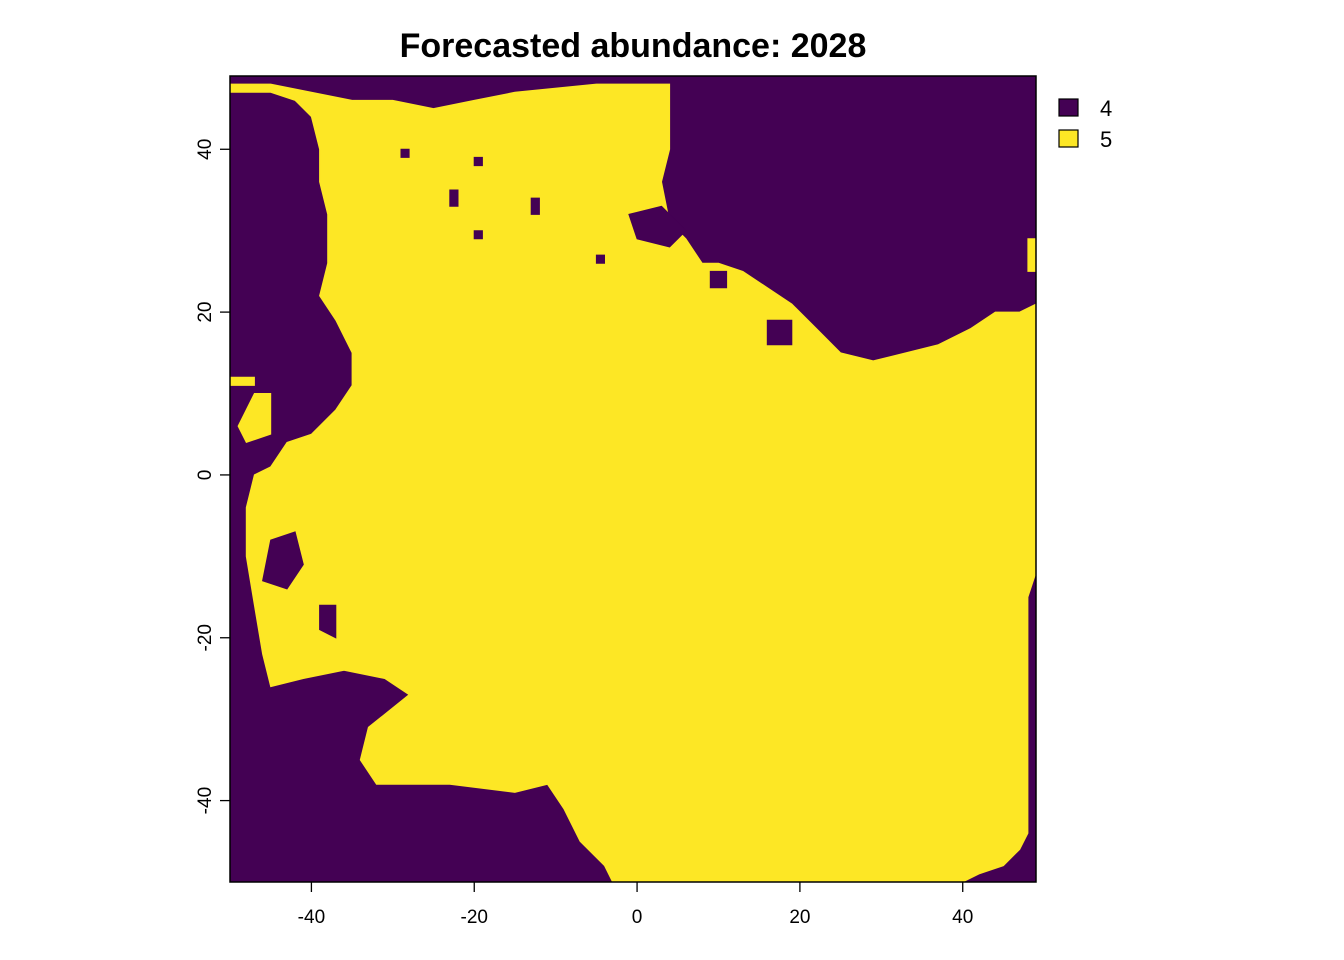 The height and width of the screenshot is (960, 1344). I want to click on chart-title: Forecasted abundance: 2028, so click(633, 46).